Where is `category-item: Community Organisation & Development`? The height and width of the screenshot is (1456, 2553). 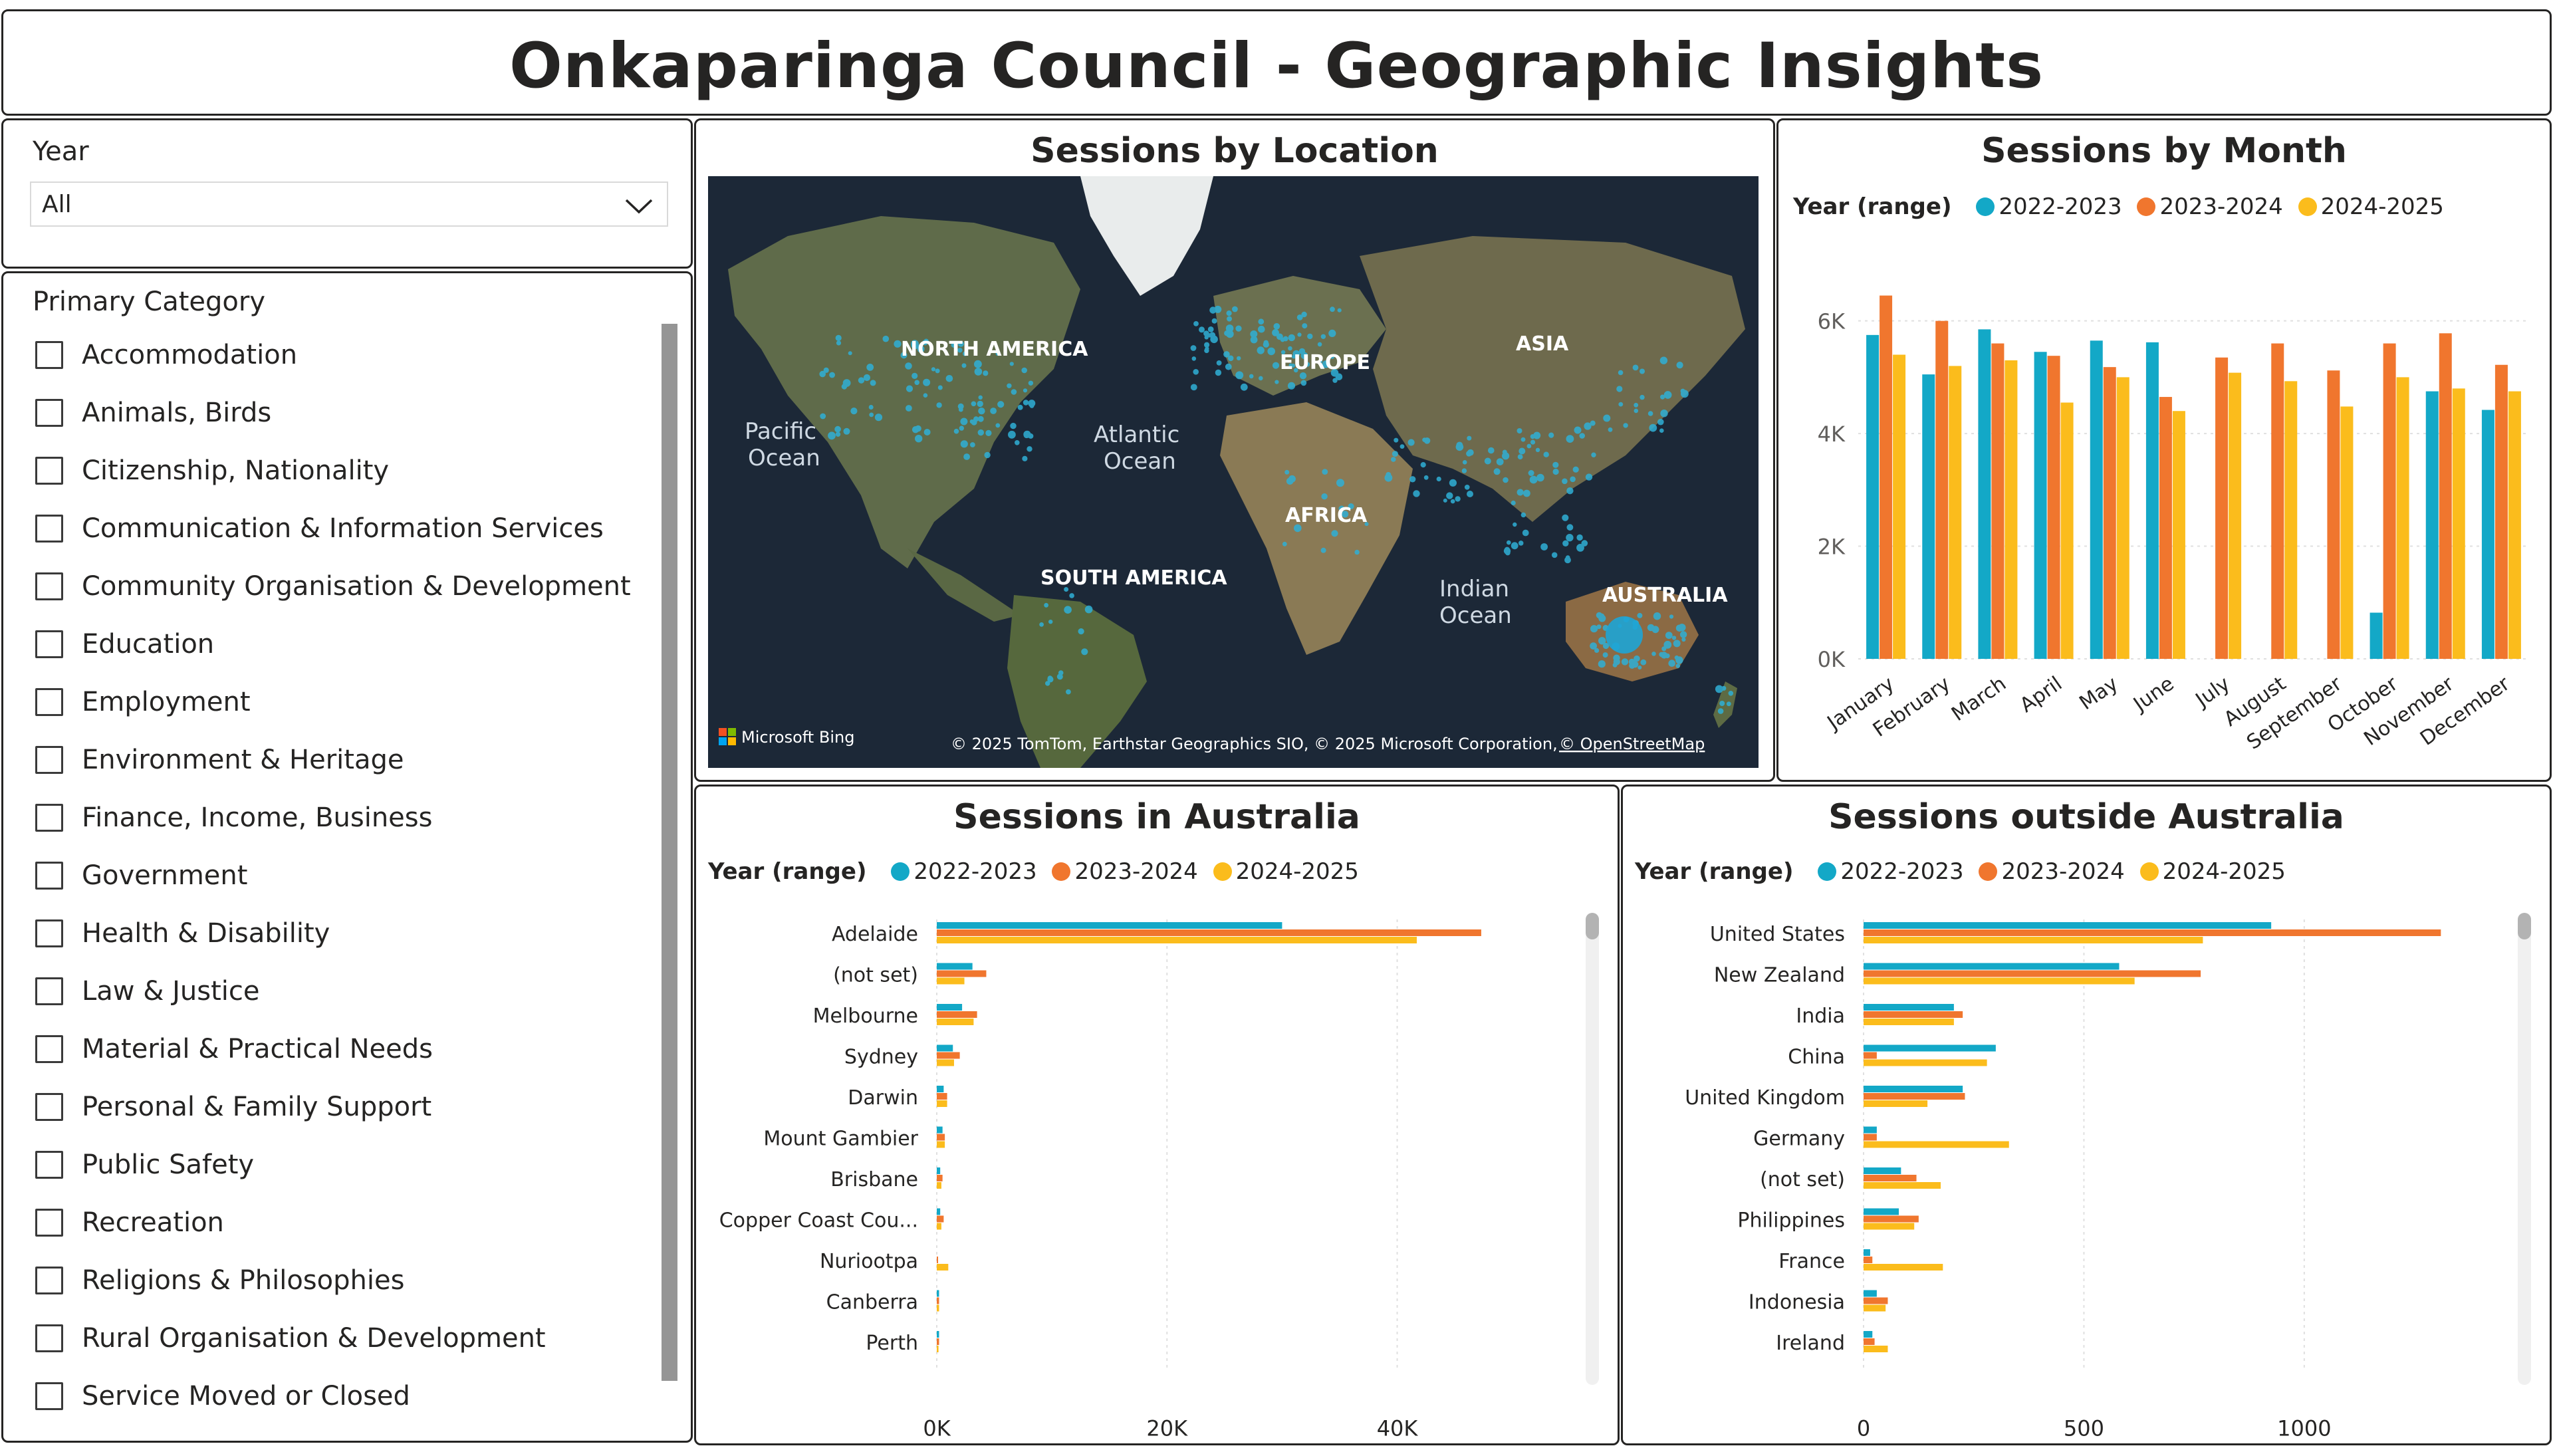 category-item: Community Organisation & Development is located at coordinates (340, 588).